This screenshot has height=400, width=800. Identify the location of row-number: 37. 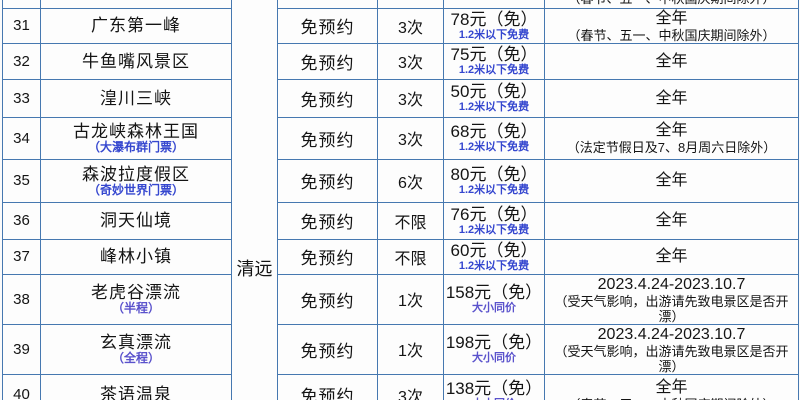
(21, 256).